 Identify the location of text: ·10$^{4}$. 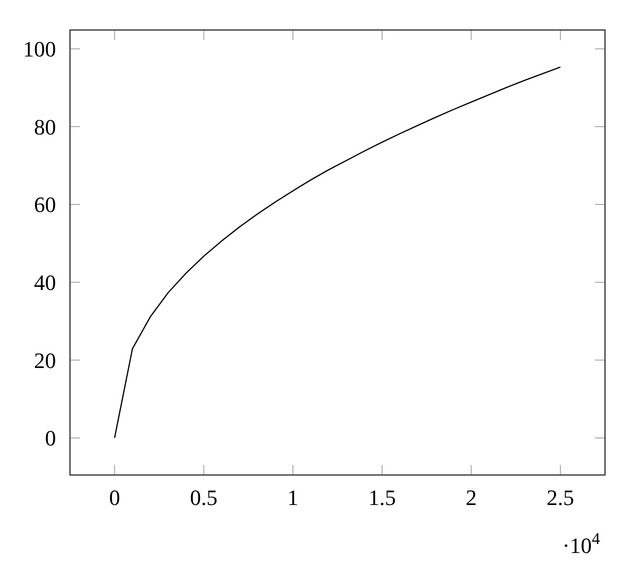
(581, 543).